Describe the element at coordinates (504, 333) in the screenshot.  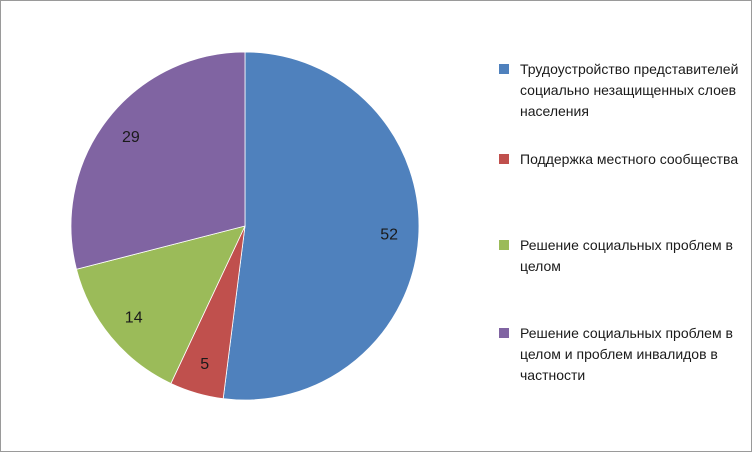
I see `legend-swatch-disabled-problems` at that location.